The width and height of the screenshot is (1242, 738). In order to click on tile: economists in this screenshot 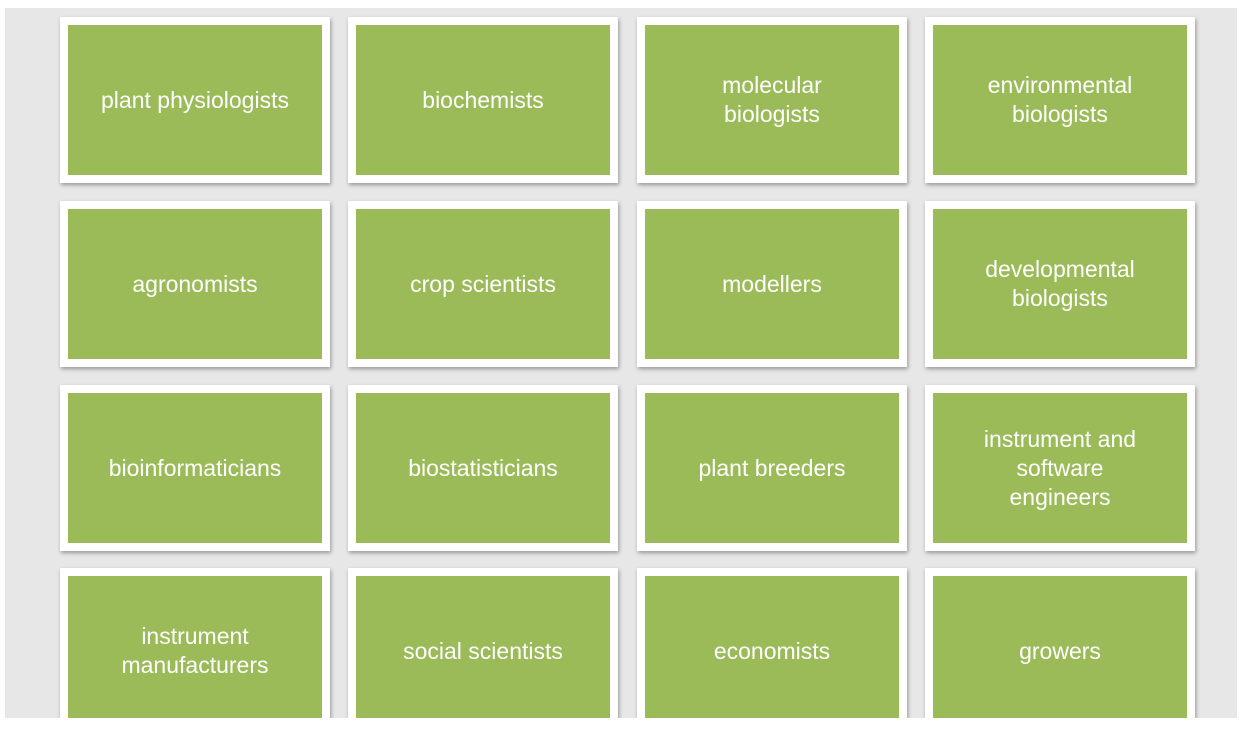, I will do `click(772, 643)`.